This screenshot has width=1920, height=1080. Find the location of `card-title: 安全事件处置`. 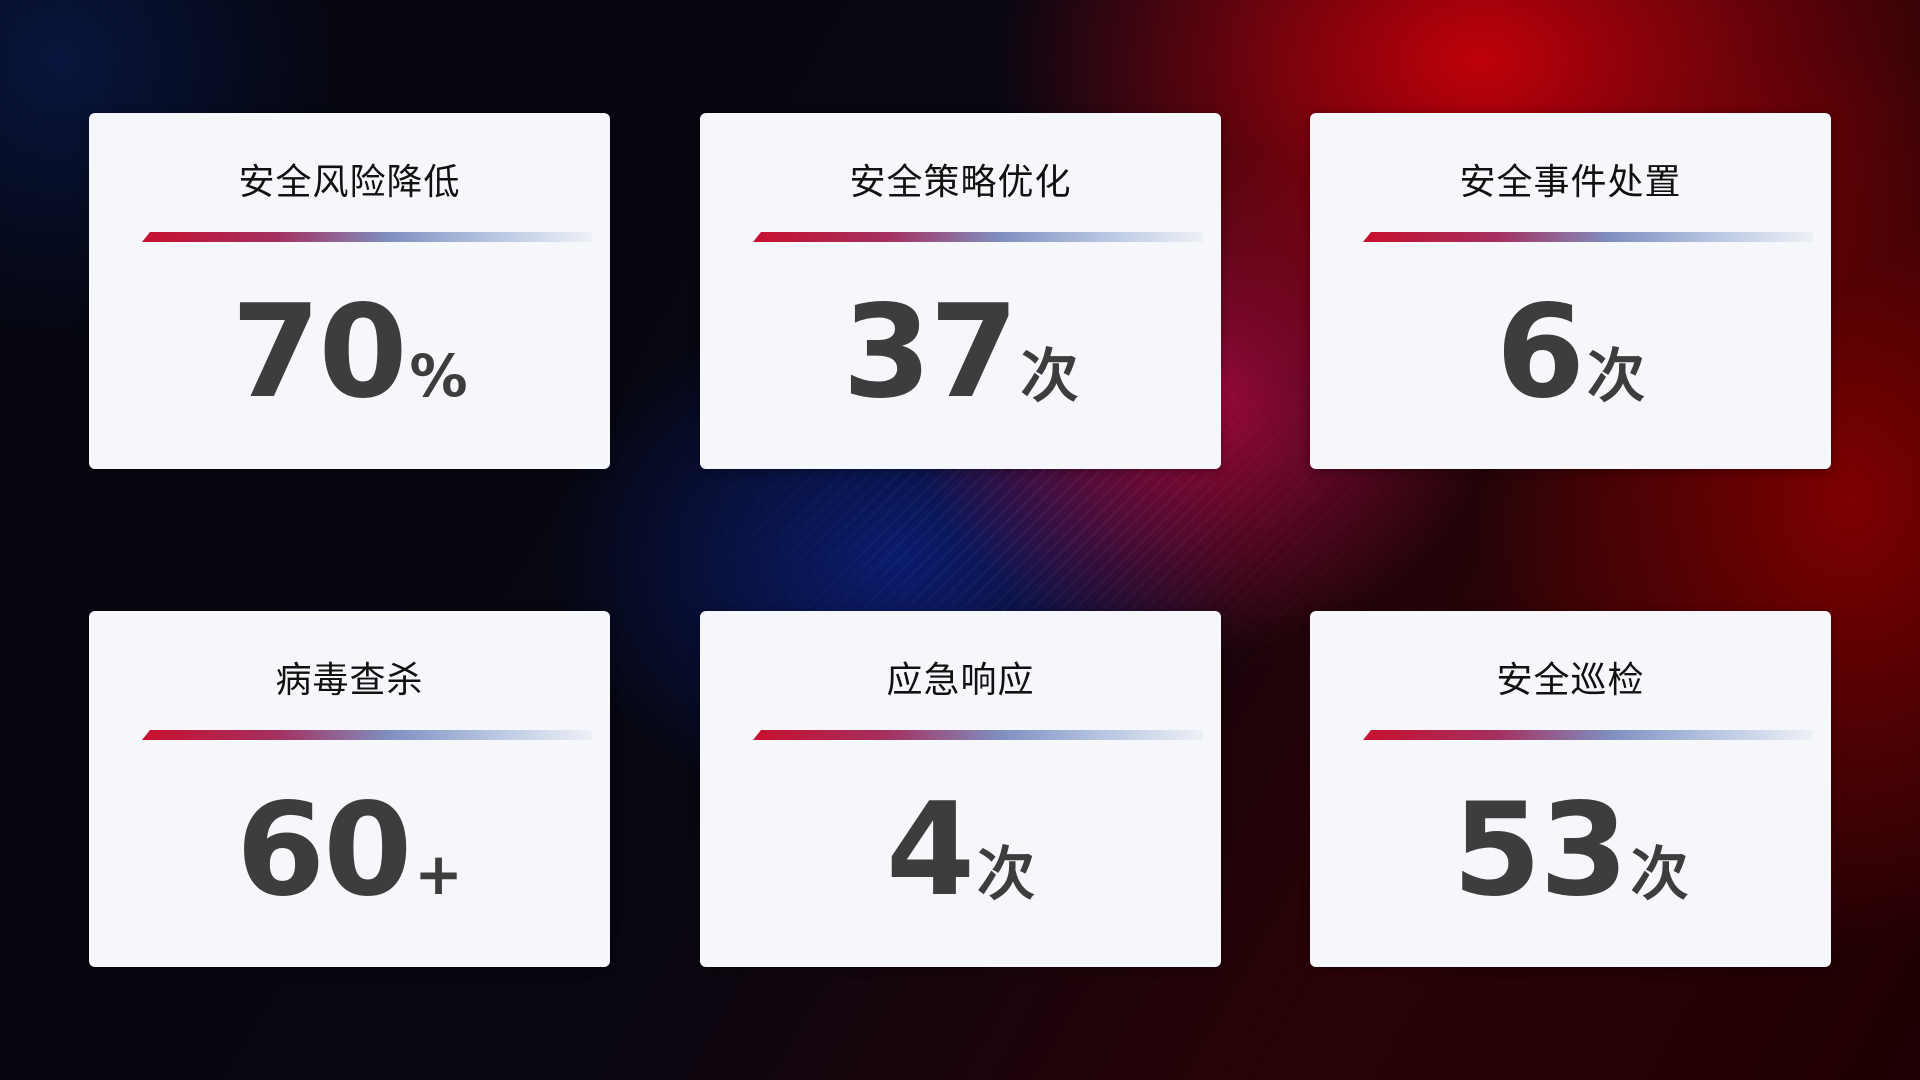

card-title: 安全事件处置 is located at coordinates (1570, 182).